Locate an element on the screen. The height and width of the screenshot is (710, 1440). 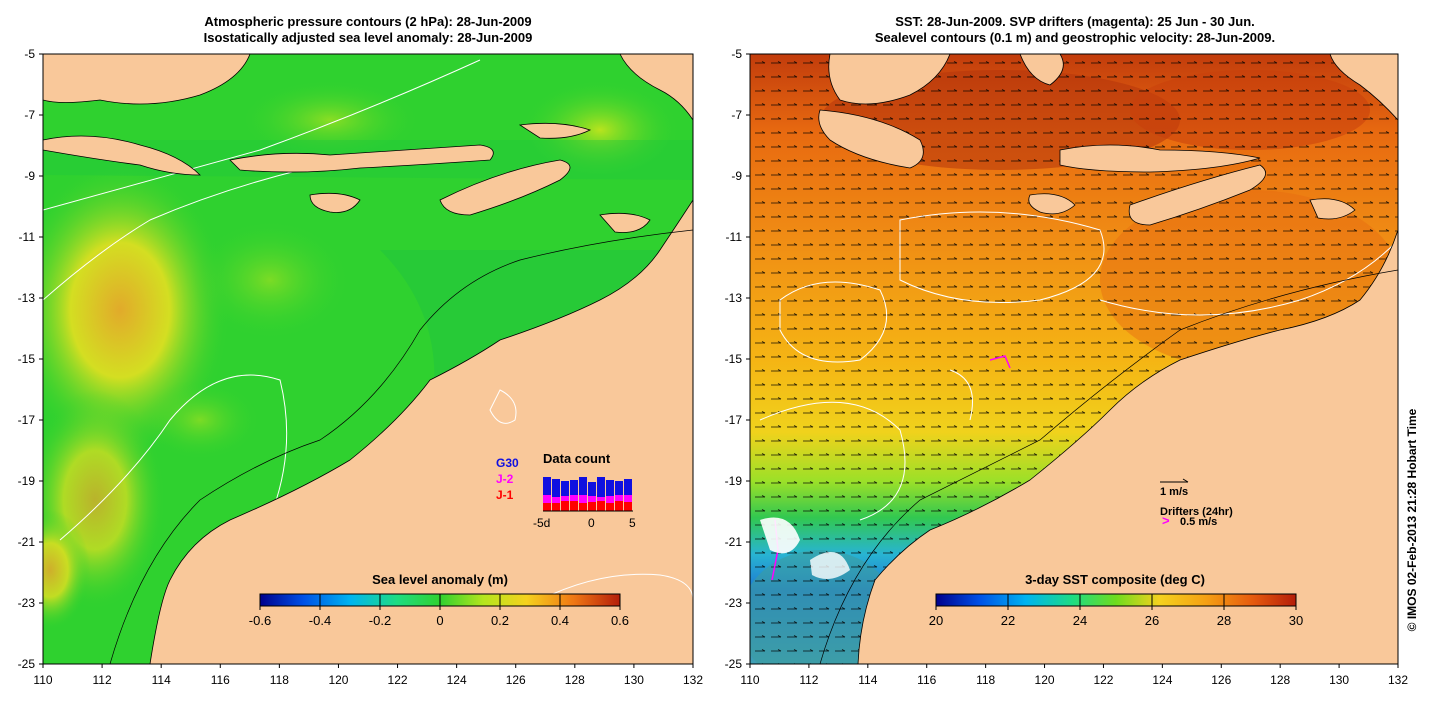
sla-colorbar-tick: 0 is located at coordinates (439, 620).